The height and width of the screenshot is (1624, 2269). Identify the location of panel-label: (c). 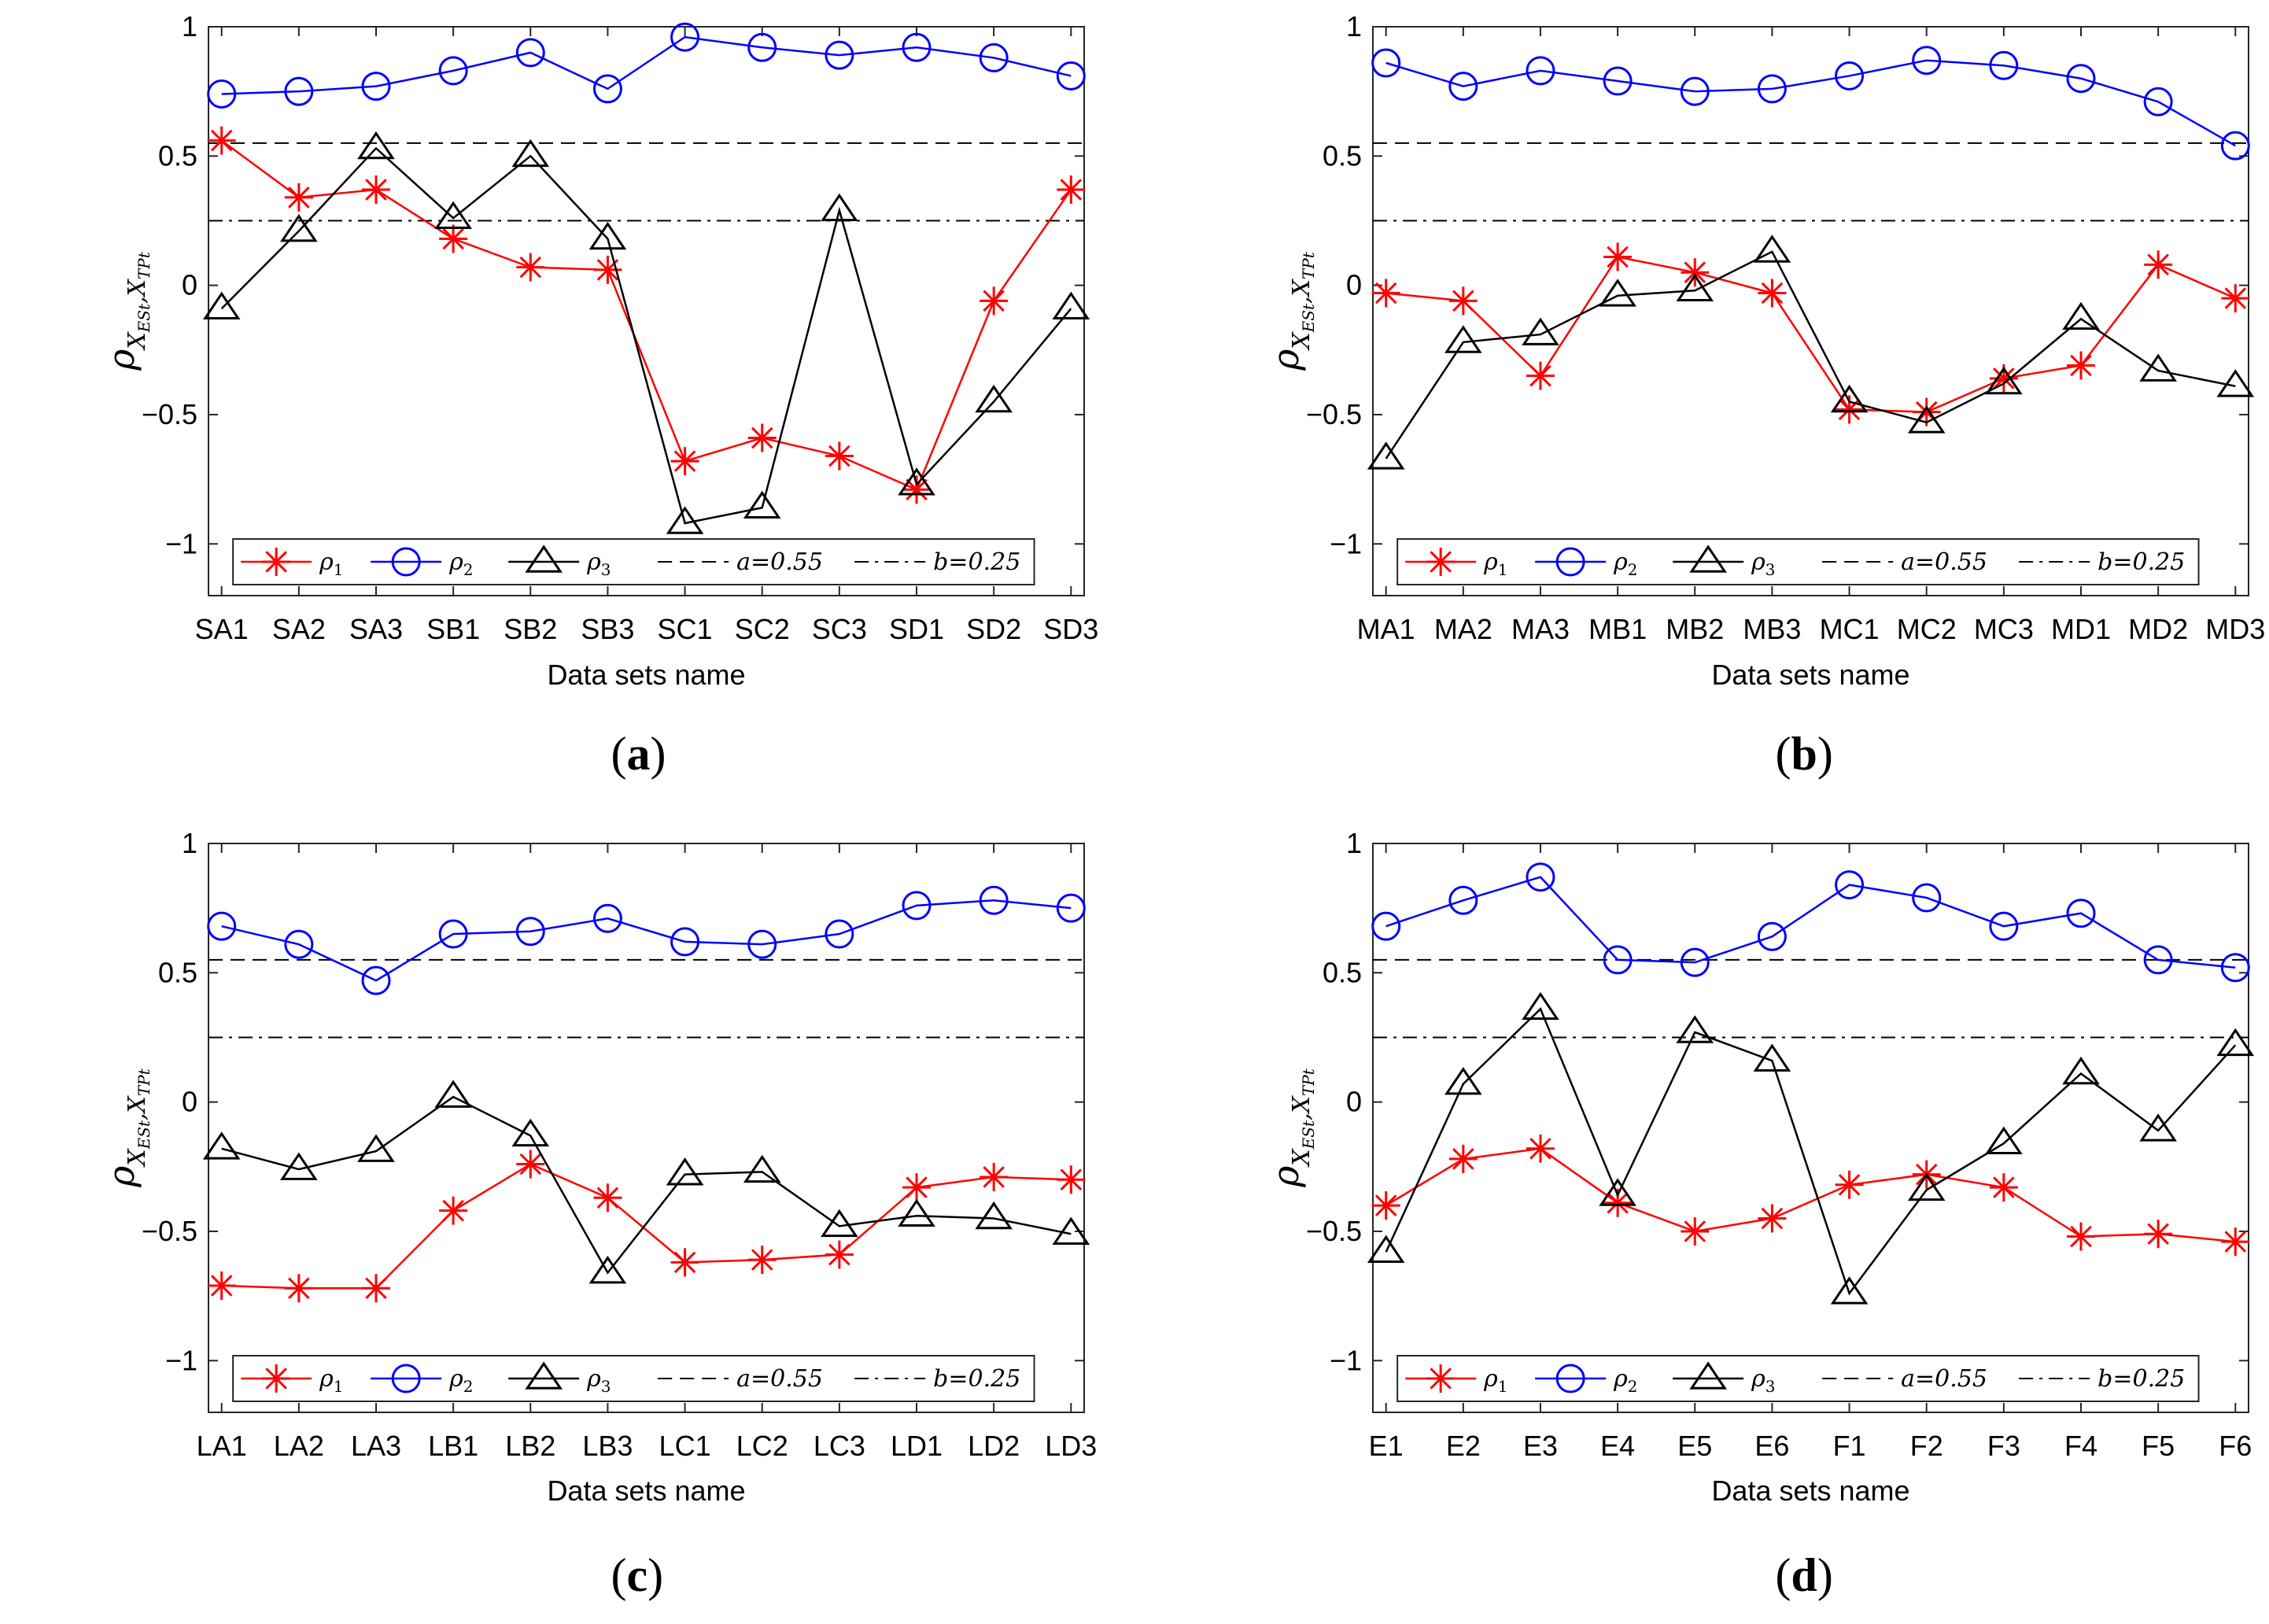
(637, 1575).